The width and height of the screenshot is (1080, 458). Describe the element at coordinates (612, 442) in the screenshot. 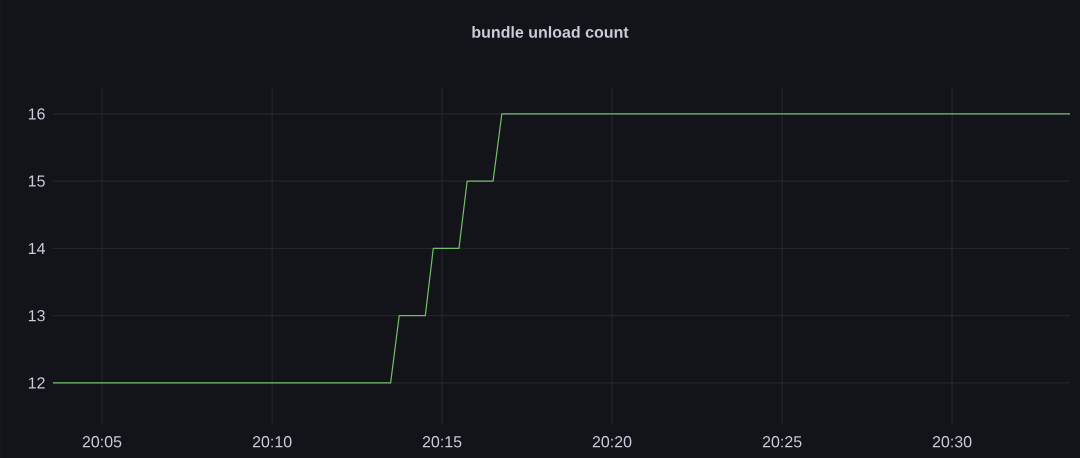

I see `x-tick-label: 20:20` at that location.